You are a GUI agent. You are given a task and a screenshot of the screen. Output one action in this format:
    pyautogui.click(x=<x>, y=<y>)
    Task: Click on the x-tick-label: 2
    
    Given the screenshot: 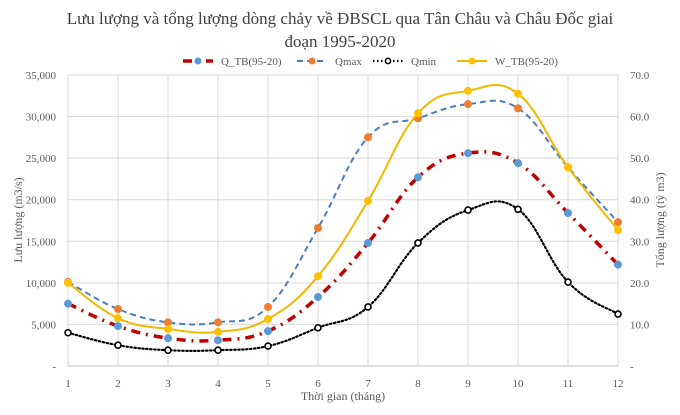 What is the action you would take?
    pyautogui.click(x=118, y=384)
    